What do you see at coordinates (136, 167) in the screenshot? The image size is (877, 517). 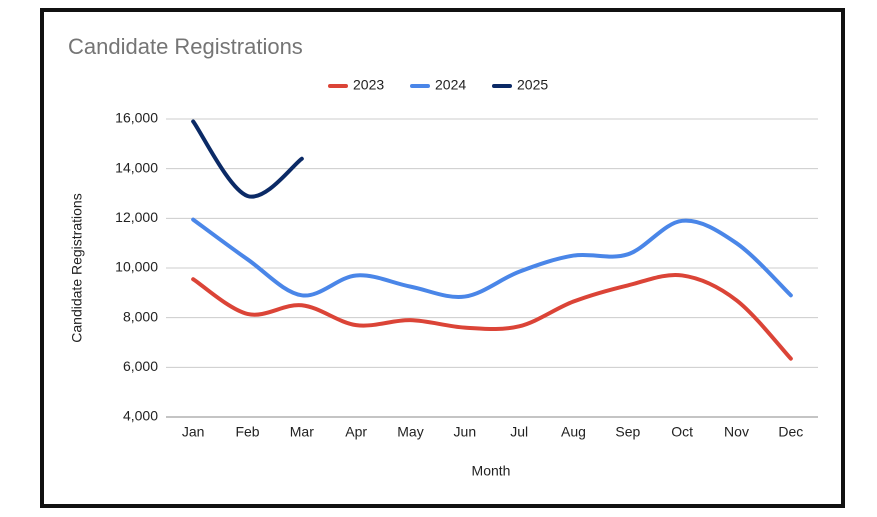 I see `y-tick-label: 14,000` at bounding box center [136, 167].